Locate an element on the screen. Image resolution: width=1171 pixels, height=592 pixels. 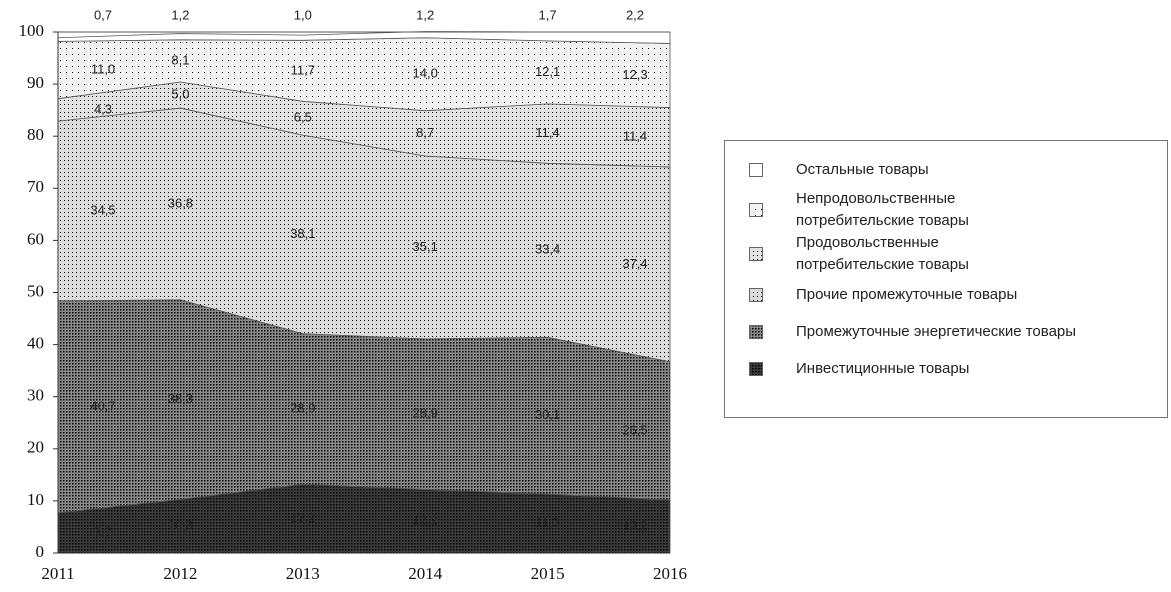
data-label: 1,0 is located at coordinates (303, 14).